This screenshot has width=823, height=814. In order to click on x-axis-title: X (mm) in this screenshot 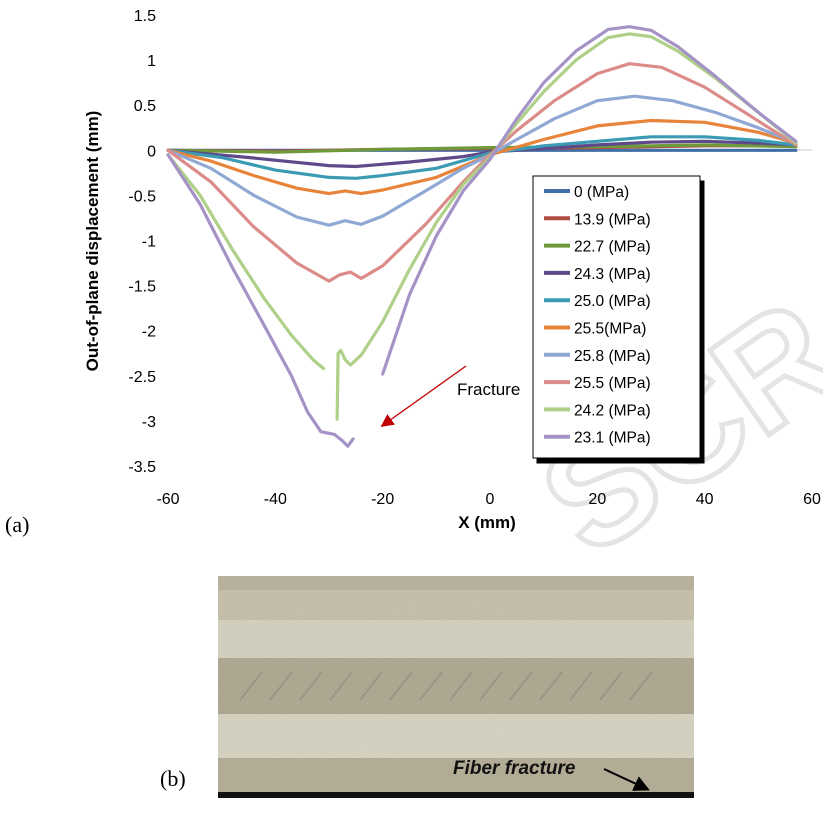, I will do `click(487, 522)`.